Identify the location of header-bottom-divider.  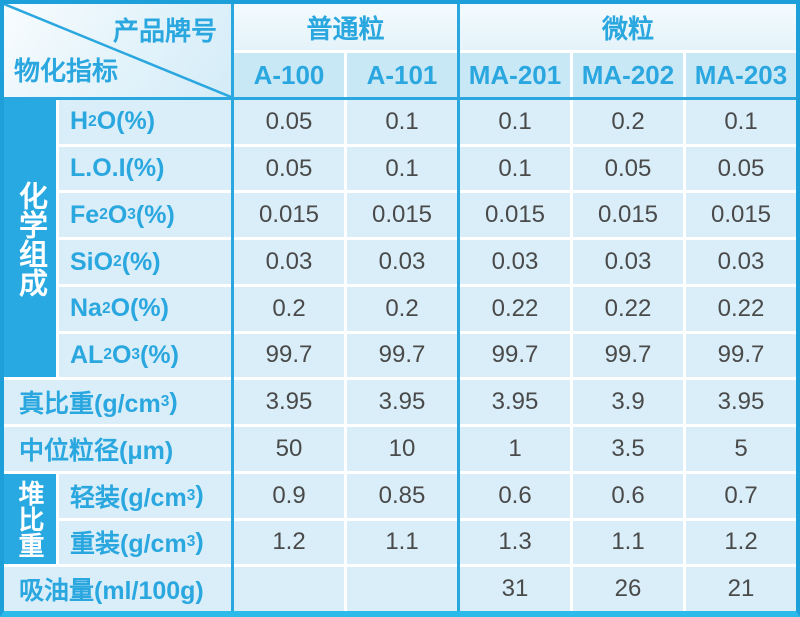
(400, 98).